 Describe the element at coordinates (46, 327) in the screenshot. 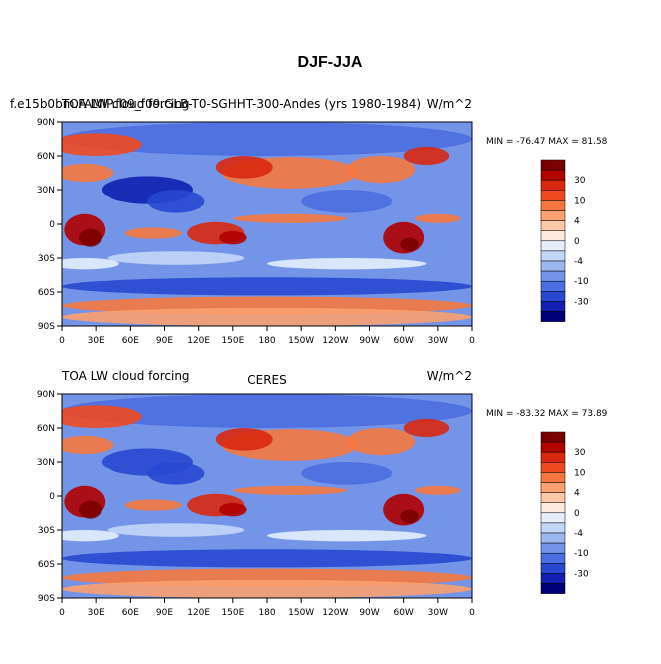

I see `y-tick-label: 90S` at that location.